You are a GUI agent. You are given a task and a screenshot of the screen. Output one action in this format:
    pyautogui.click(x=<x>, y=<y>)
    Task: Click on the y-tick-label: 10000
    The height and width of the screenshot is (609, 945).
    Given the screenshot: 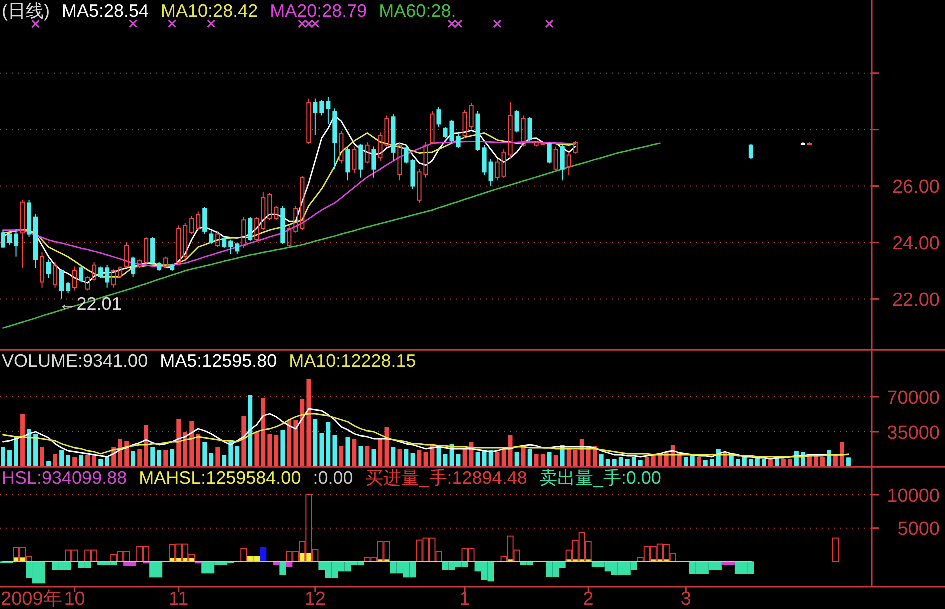 What is the action you would take?
    pyautogui.click(x=913, y=496)
    